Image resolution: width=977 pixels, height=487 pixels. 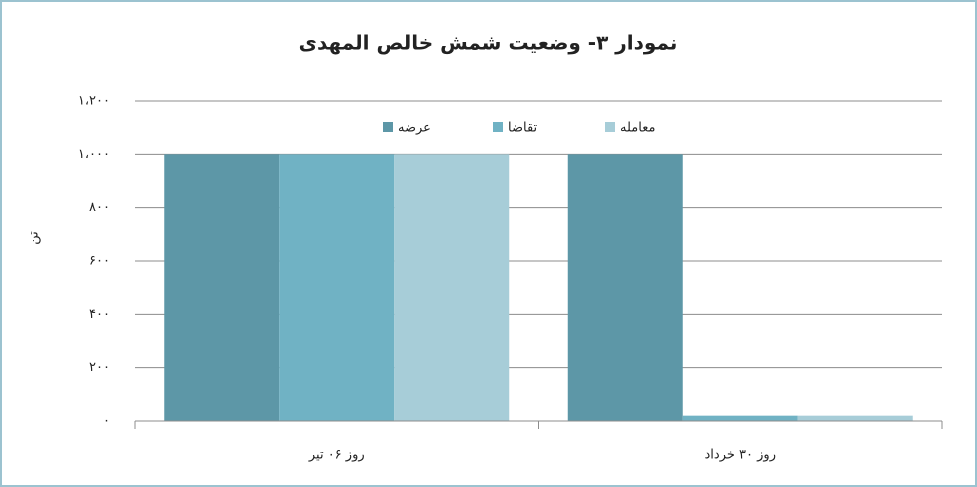 What do you see at coordinates (414, 128) in the screenshot?
I see `legend-label: عرضه` at bounding box center [414, 128].